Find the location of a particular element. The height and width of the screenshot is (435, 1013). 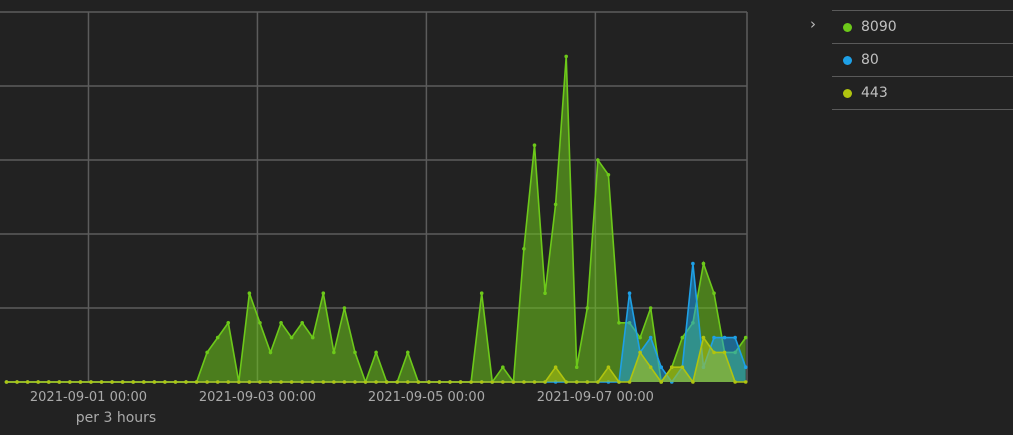

legend-item-443: 443 is located at coordinates (922, 93).